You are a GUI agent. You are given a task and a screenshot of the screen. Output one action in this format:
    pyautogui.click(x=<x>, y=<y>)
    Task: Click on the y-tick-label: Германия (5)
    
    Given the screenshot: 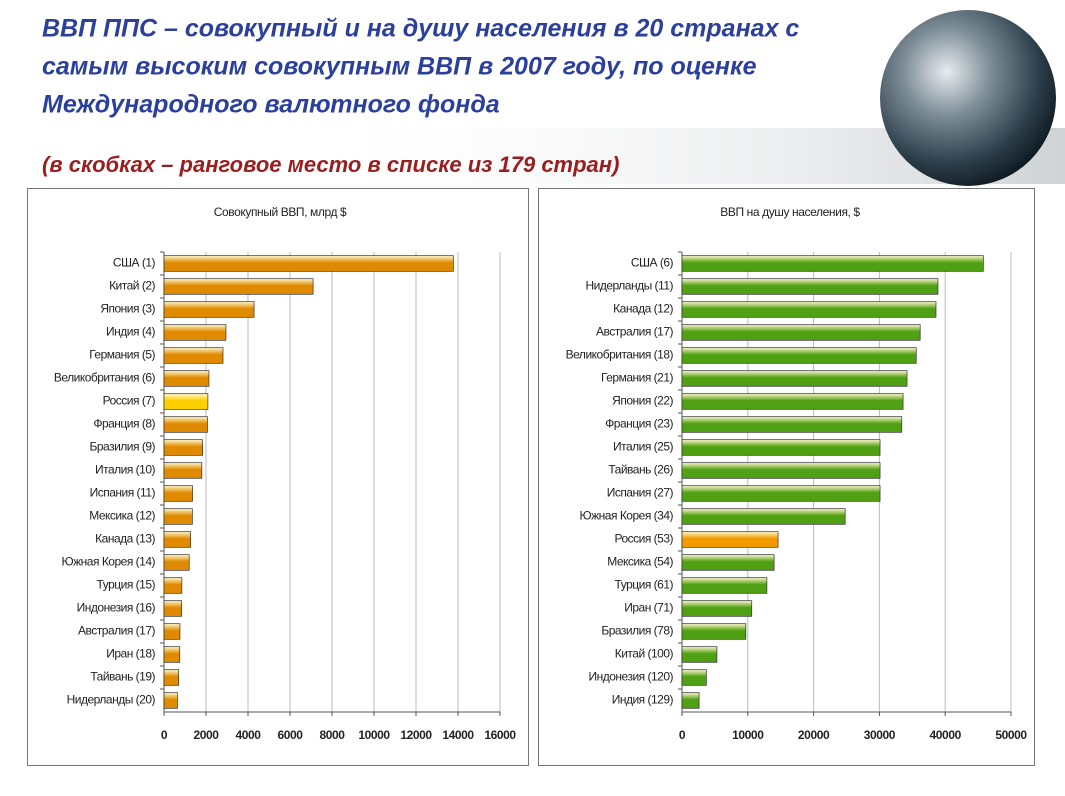 What is the action you would take?
    pyautogui.click(x=122, y=355)
    